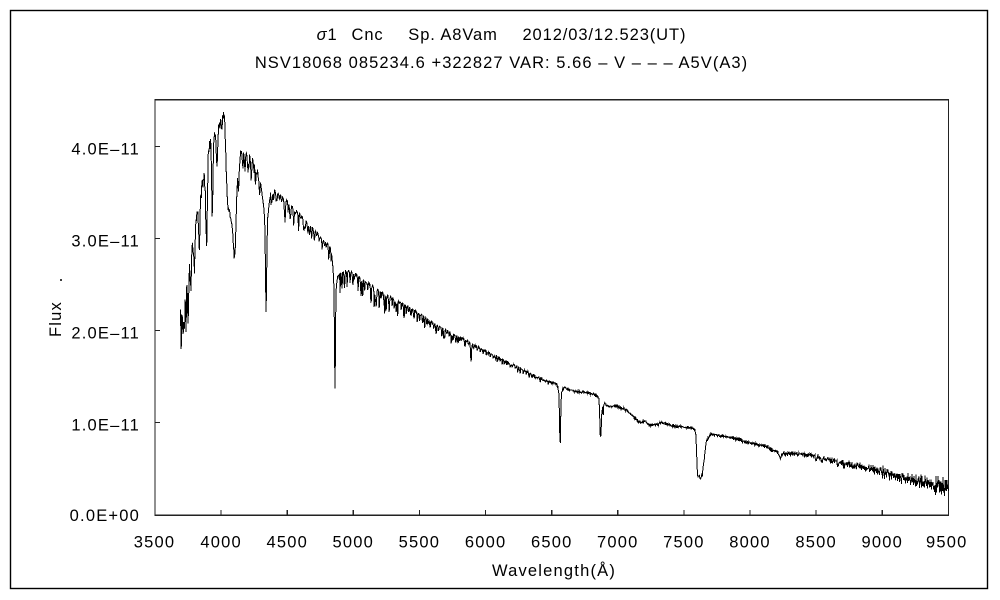 This screenshot has width=1000, height=600. What do you see at coordinates (816, 543) in the screenshot?
I see `svg-text: 8500` at bounding box center [816, 543].